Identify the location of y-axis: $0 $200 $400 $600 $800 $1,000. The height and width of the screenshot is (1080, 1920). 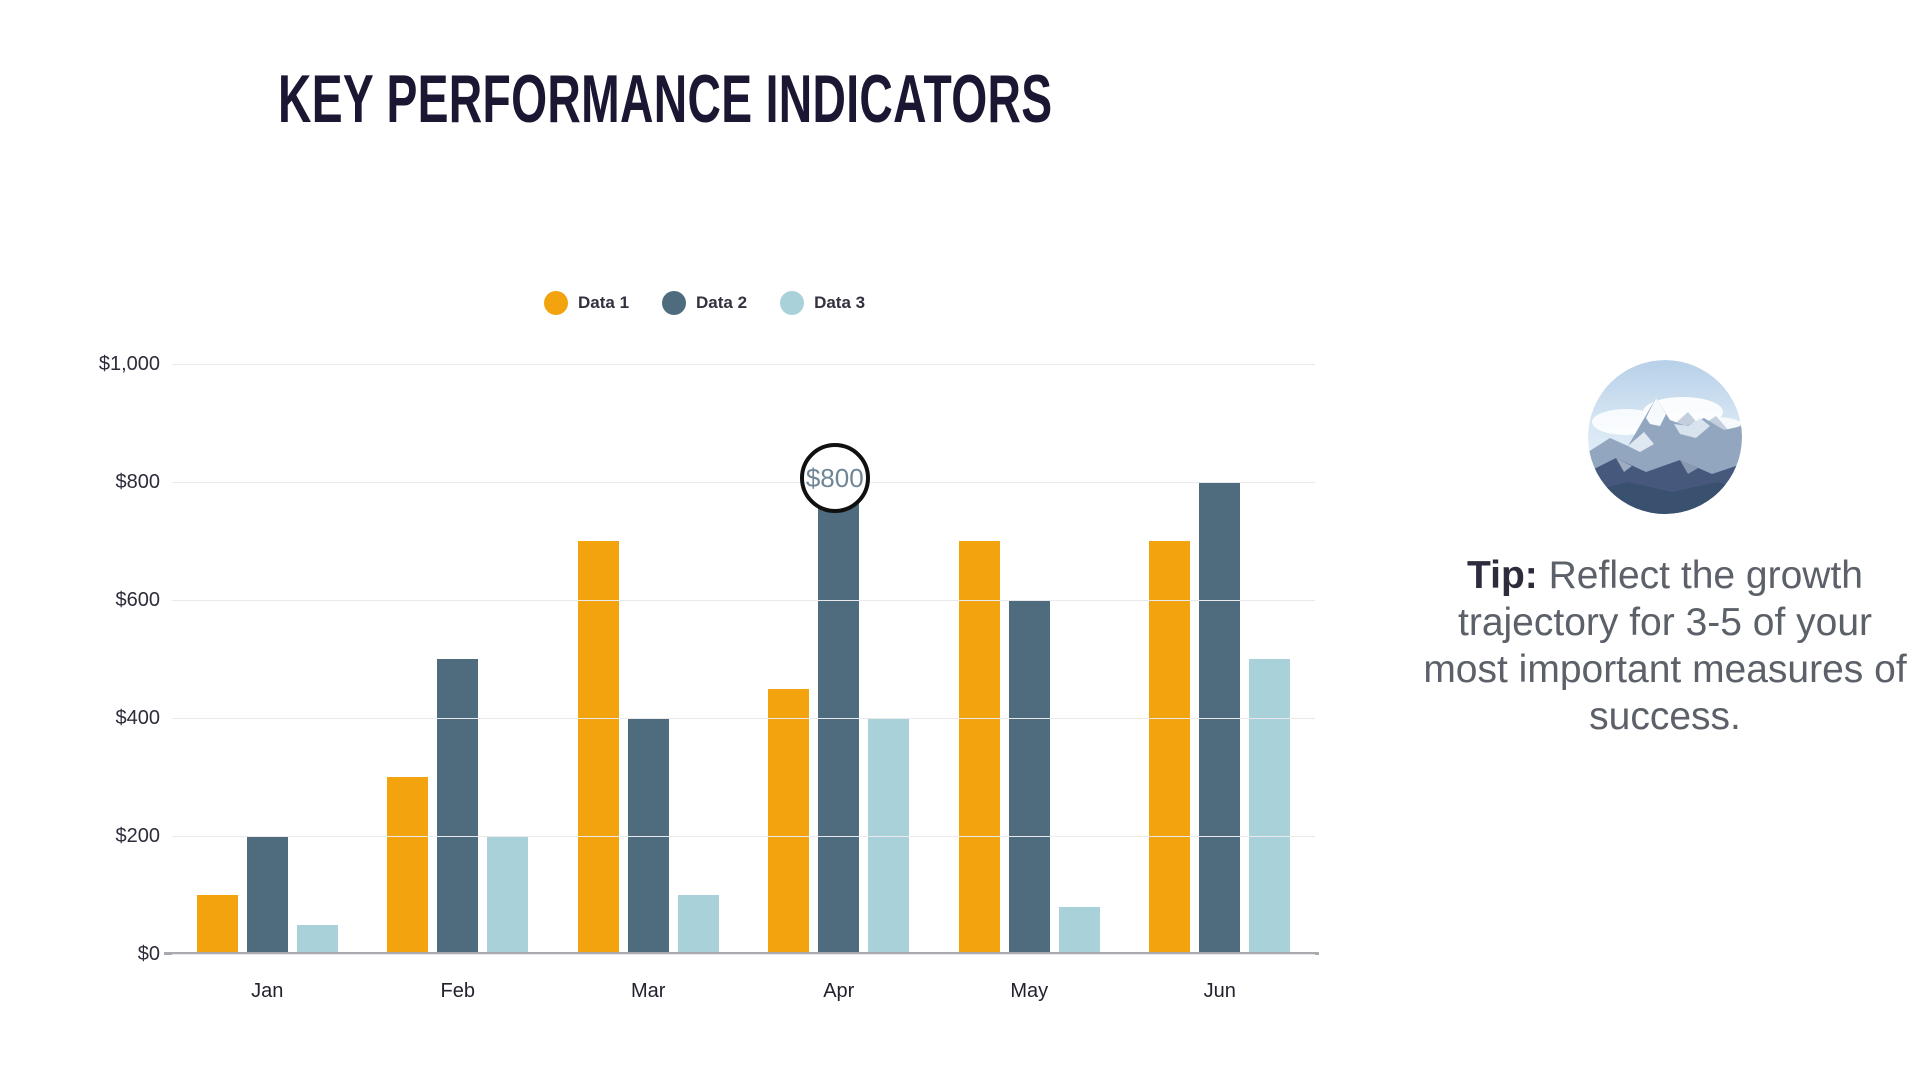
(100, 659).